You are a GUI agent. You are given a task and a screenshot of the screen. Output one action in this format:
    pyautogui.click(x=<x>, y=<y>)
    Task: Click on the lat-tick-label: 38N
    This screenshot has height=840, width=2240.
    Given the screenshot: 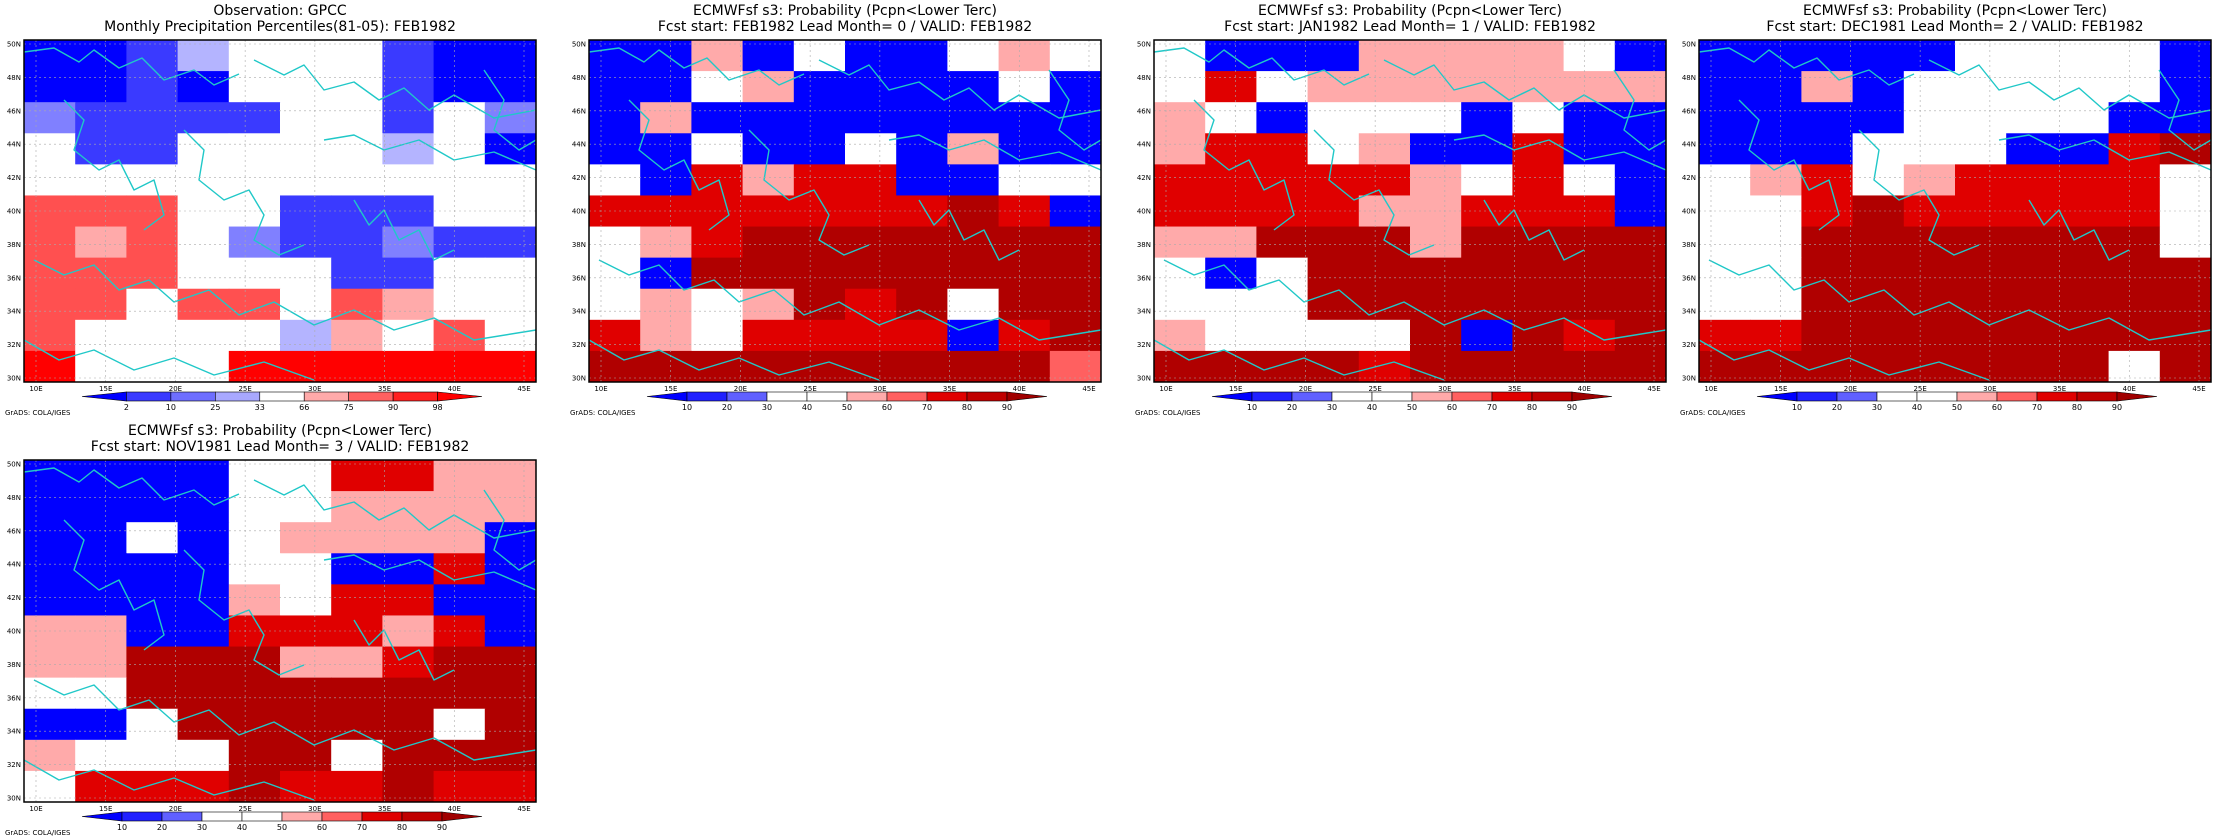 What is the action you would take?
    pyautogui.click(x=14, y=665)
    